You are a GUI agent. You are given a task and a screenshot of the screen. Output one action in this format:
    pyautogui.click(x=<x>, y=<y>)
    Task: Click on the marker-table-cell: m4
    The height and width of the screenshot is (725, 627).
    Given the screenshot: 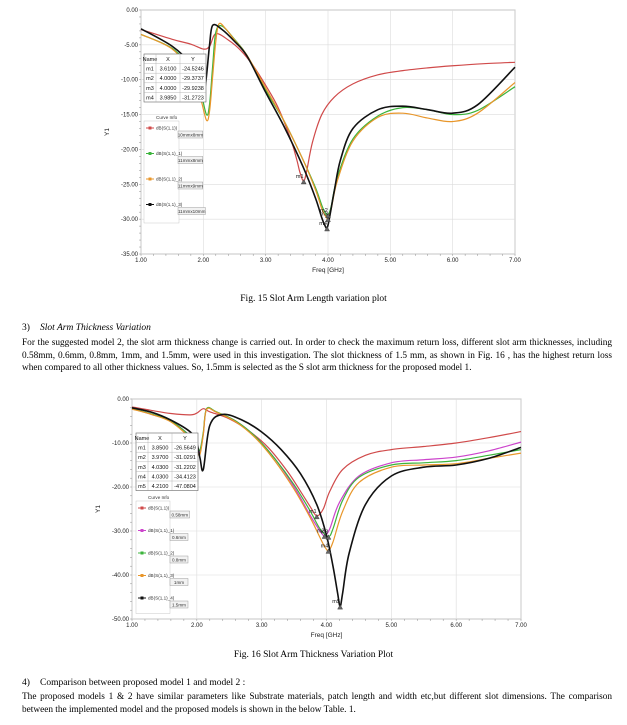 What is the action you would take?
    pyautogui.click(x=150, y=98)
    